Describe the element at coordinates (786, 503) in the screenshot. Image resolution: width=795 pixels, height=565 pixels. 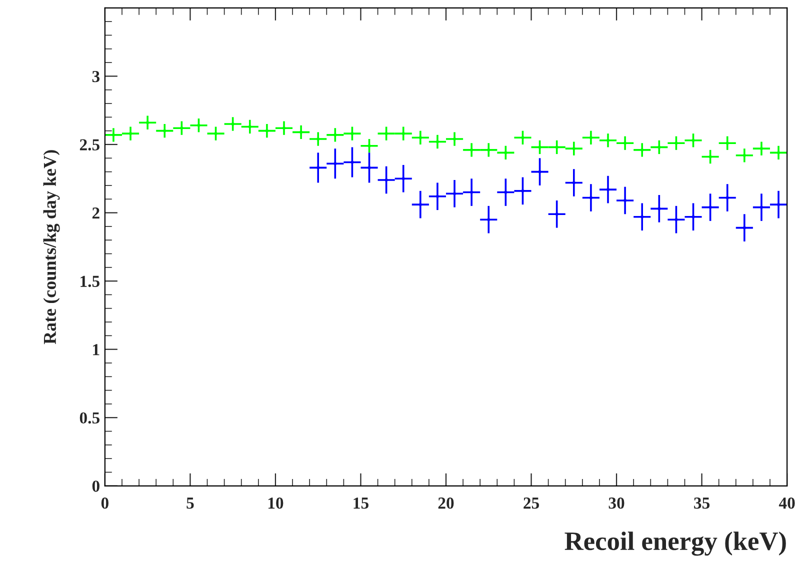
I see `x-tick-label: 40` at that location.